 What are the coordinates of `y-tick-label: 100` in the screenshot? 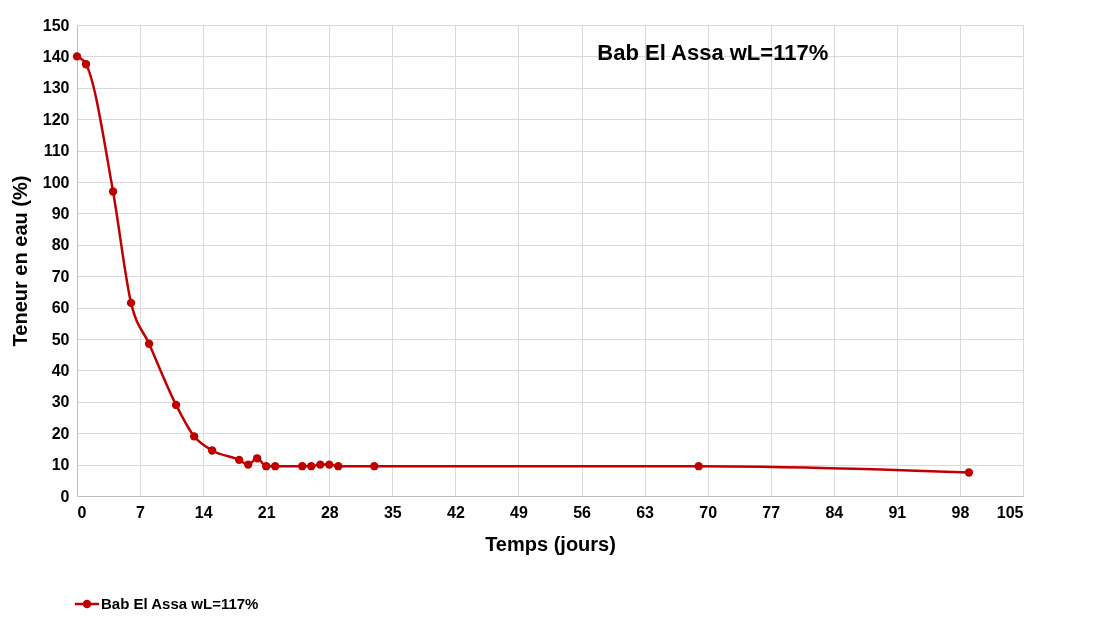 It's located at (56, 182).